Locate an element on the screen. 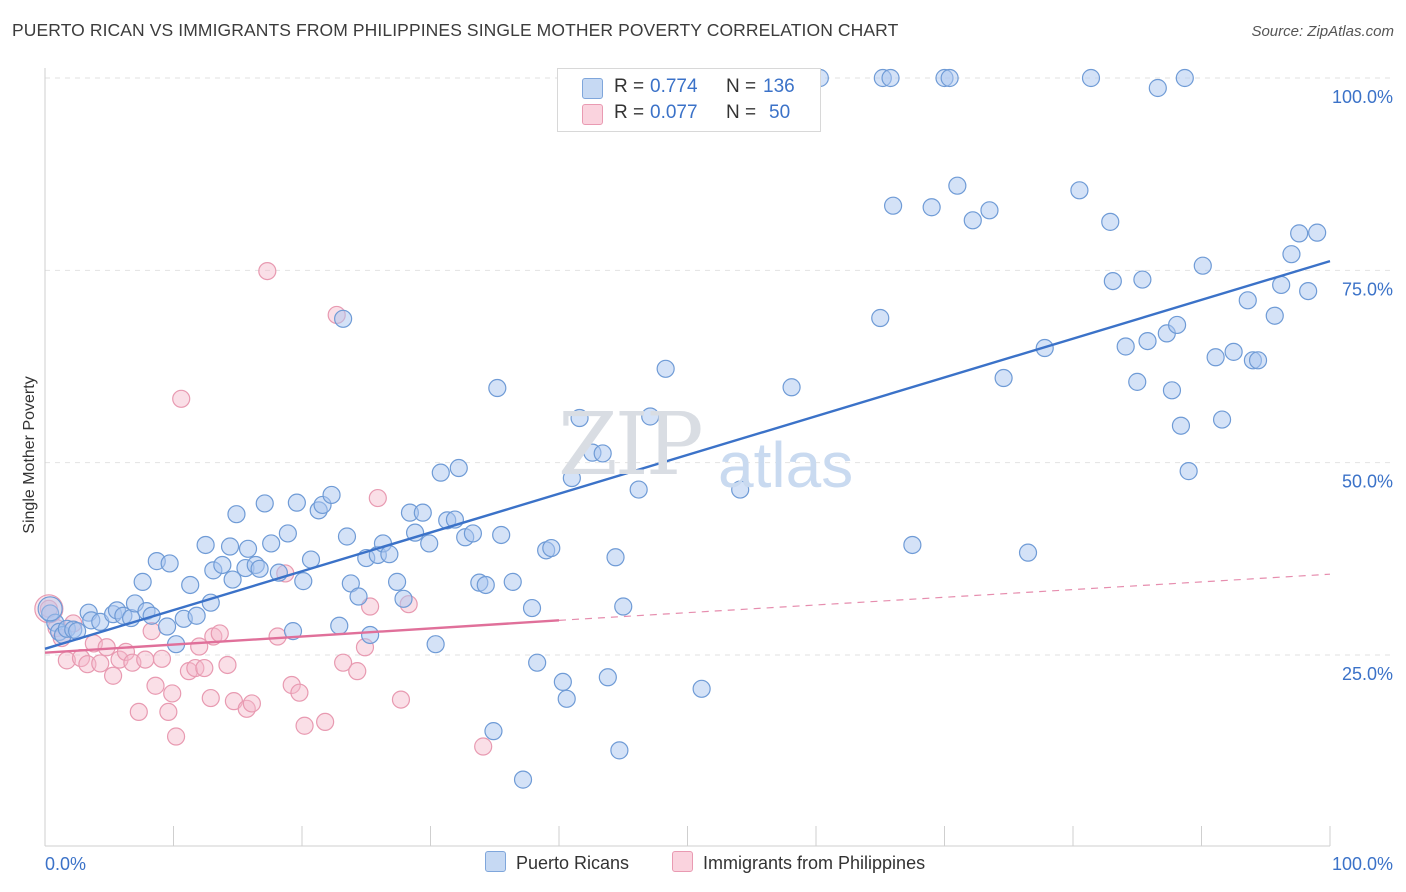  watermark-zip: ZIP is located at coordinates (631, 445).